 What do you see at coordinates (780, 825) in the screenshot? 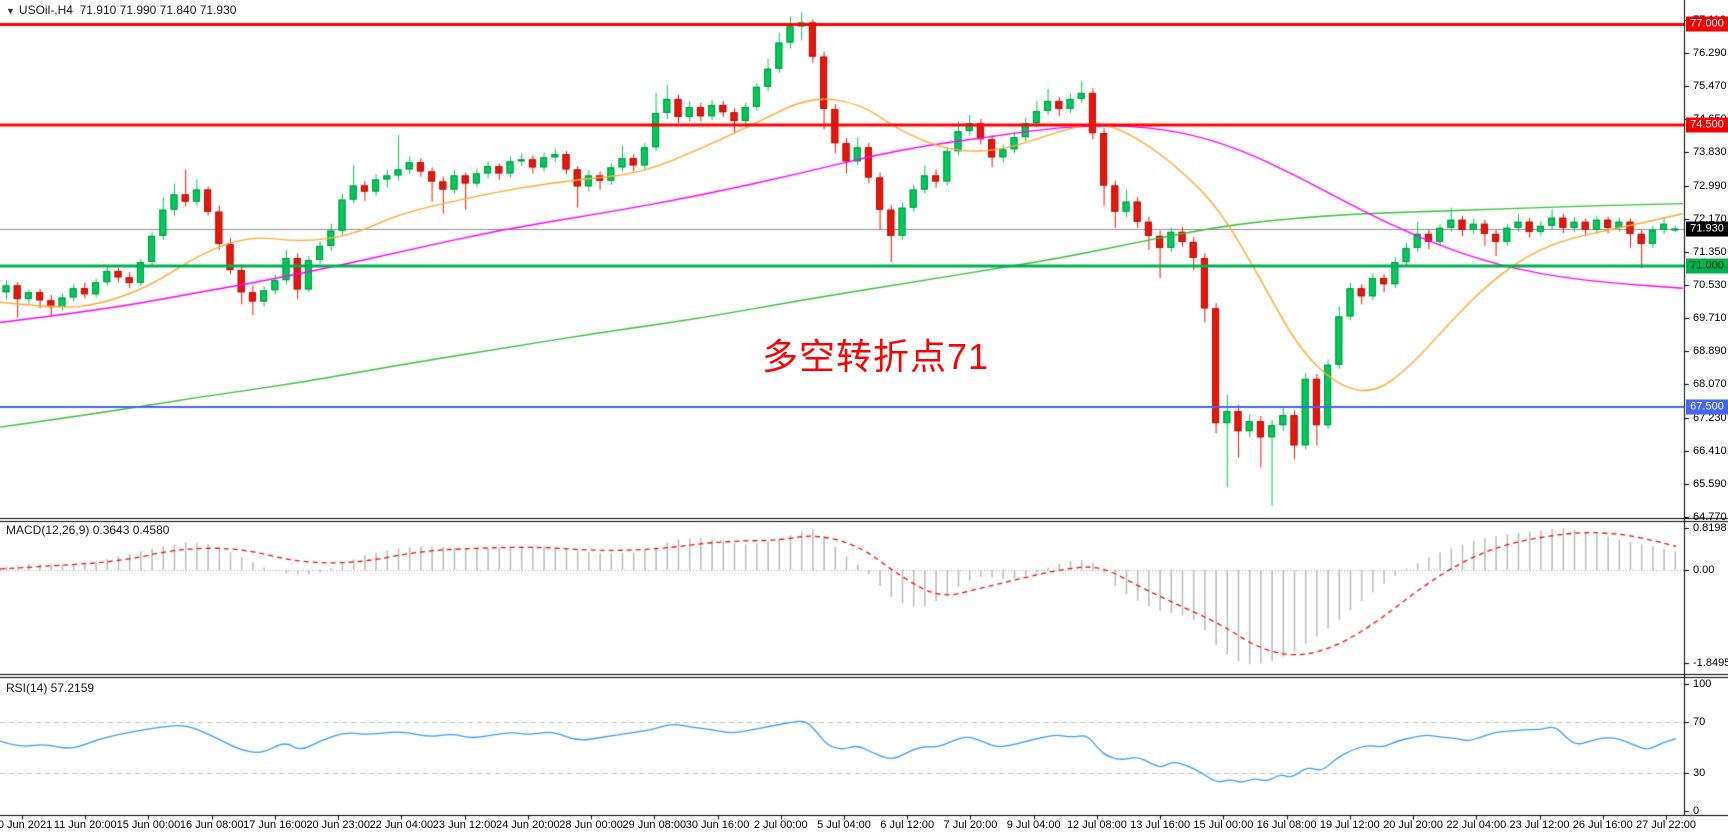
I see `time-axis-label: 2 Jul 00:00` at bounding box center [780, 825].